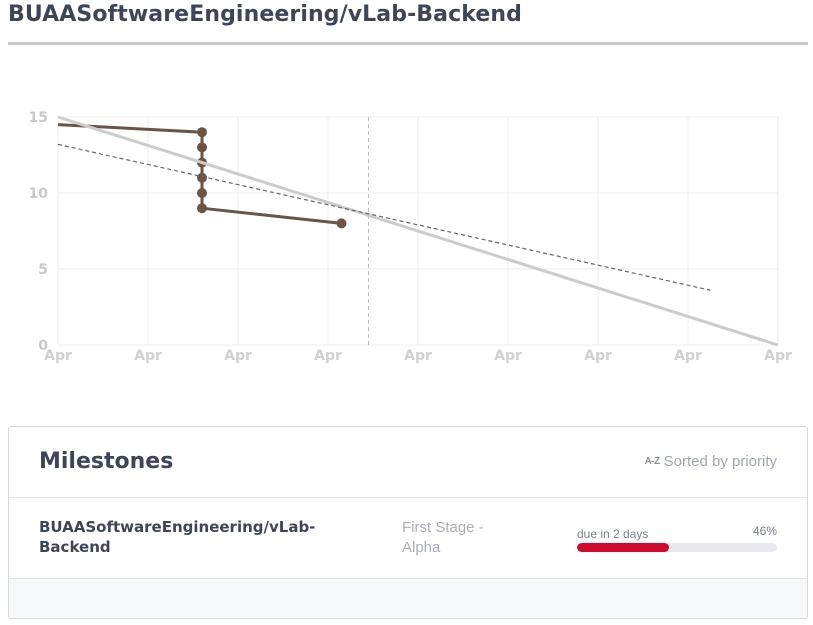 The height and width of the screenshot is (625, 813). Describe the element at coordinates (720, 461) in the screenshot. I see `sort-label: Sorted by priority` at that location.